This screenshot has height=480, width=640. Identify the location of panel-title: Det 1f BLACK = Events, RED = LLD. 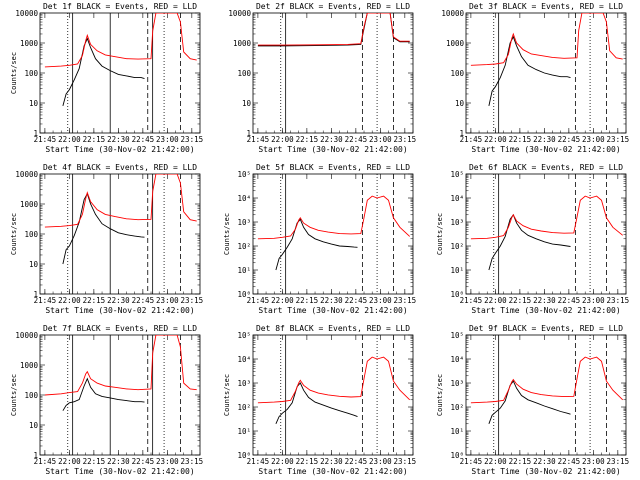
(120, 6).